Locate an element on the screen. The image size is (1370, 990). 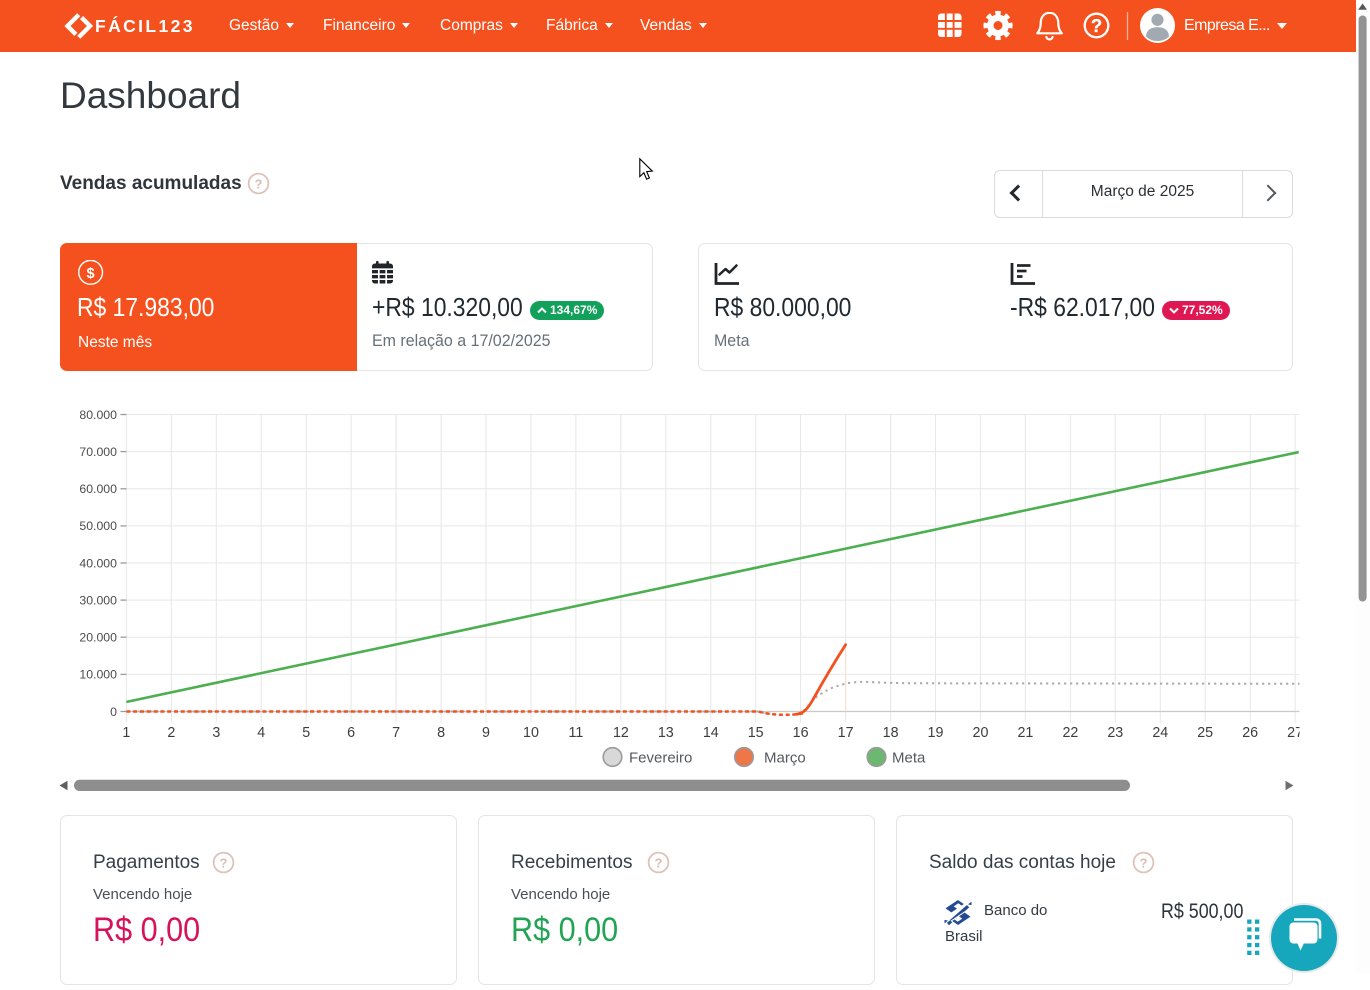
svg-text: 30.000 is located at coordinates (98, 600).